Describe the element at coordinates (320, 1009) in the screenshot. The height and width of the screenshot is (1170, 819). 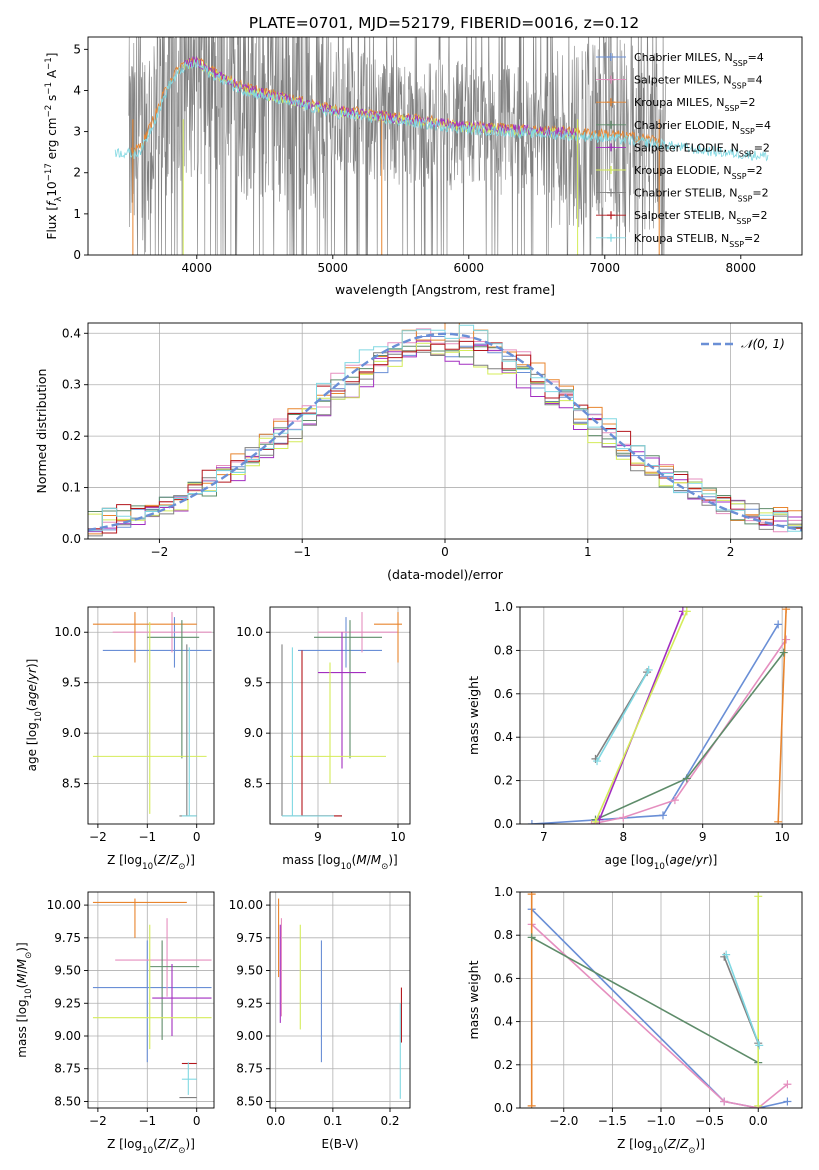
I see `mass-vs-EBV-axes: 0.0 0.1 0.2 8.50 8.75 9.00 9.25 9.50 9.75 10.00` at that location.